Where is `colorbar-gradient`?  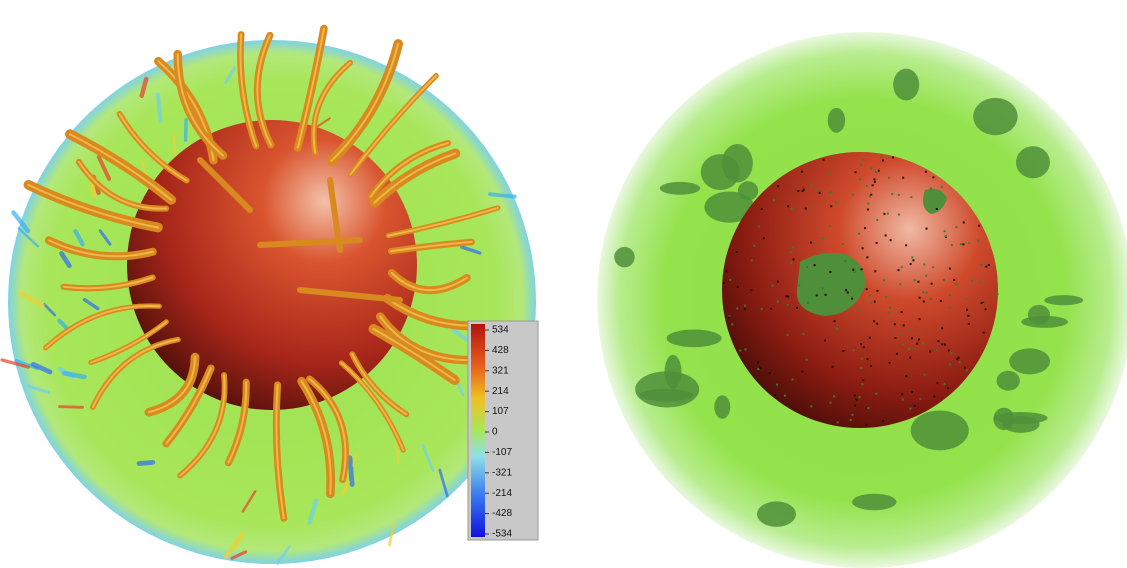 colorbar-gradient is located at coordinates (478, 430).